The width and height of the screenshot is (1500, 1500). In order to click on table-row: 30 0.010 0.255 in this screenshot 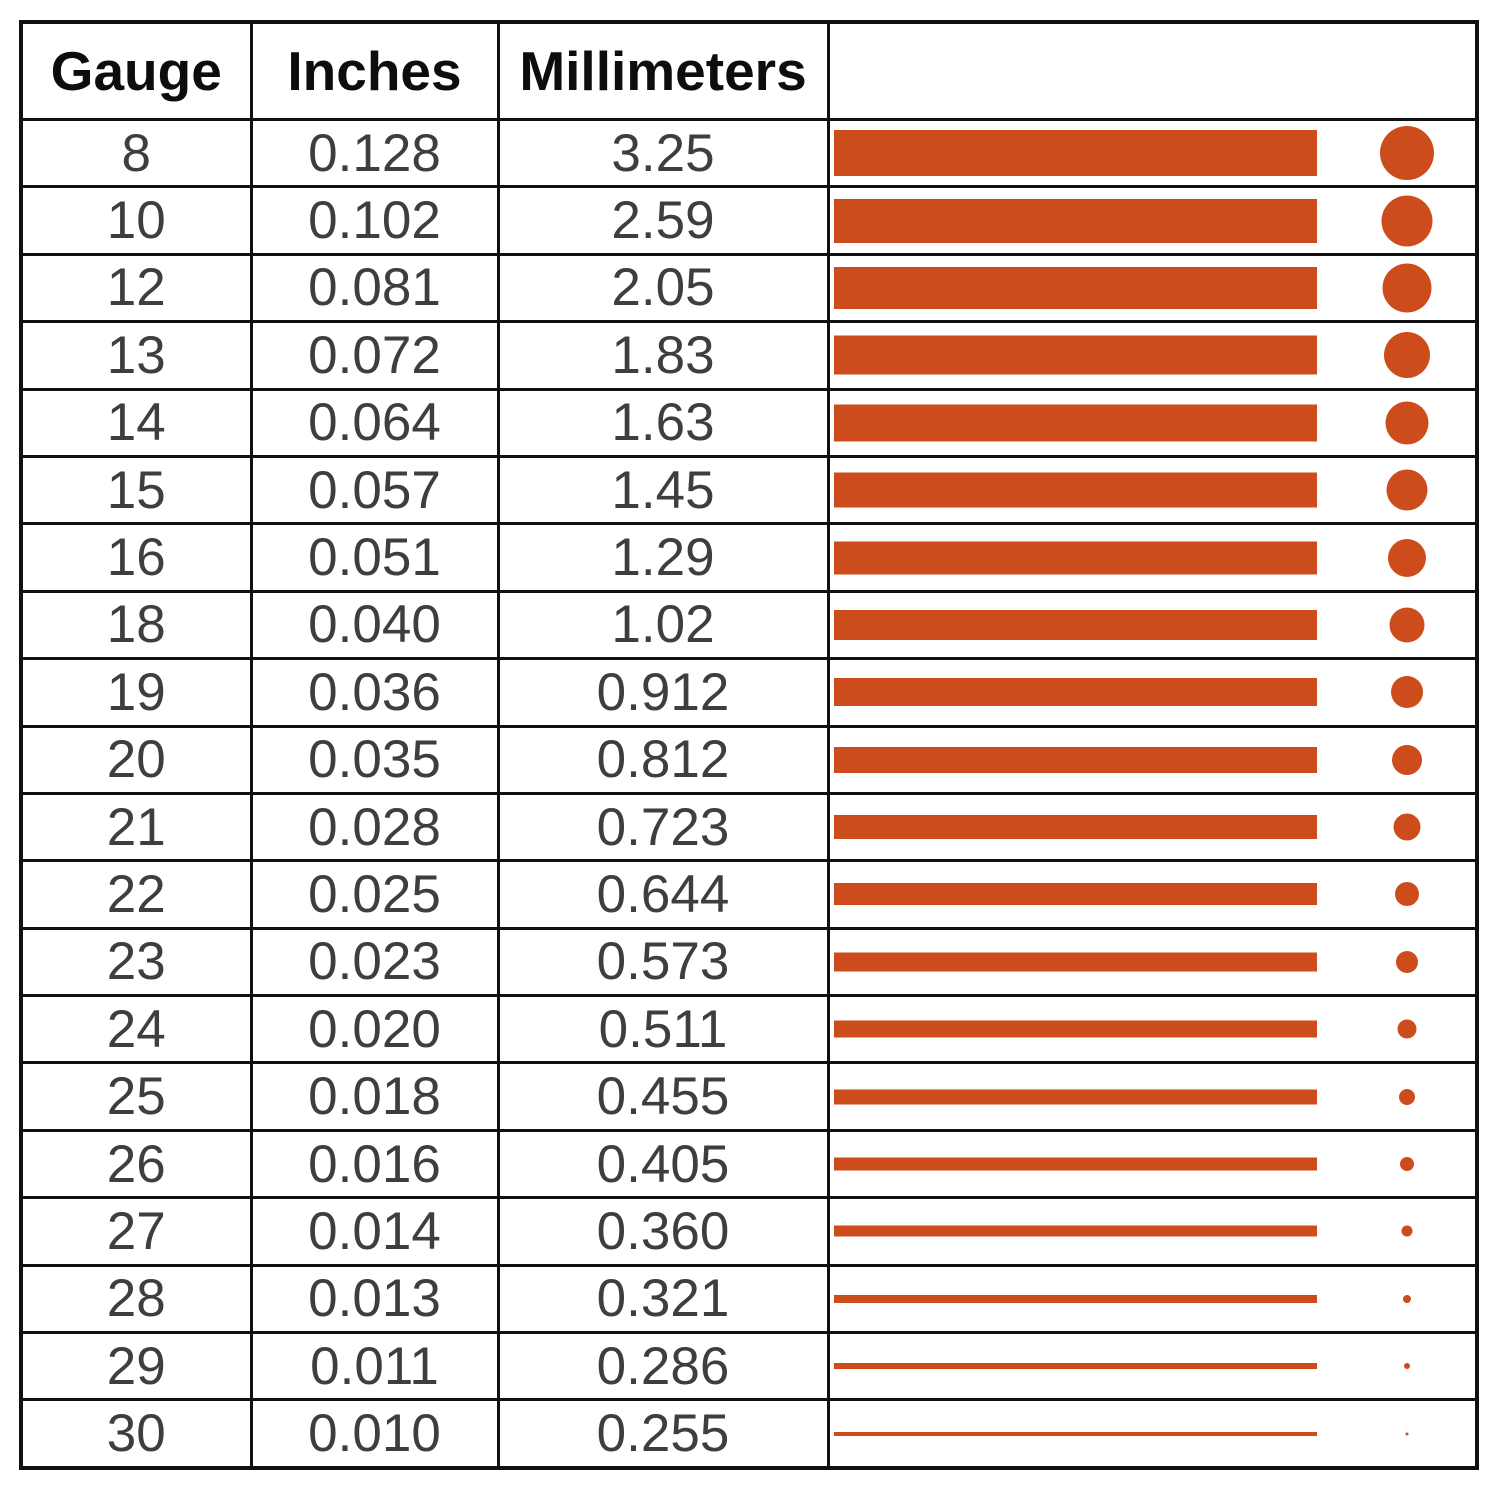, I will do `click(749, 1434)`.